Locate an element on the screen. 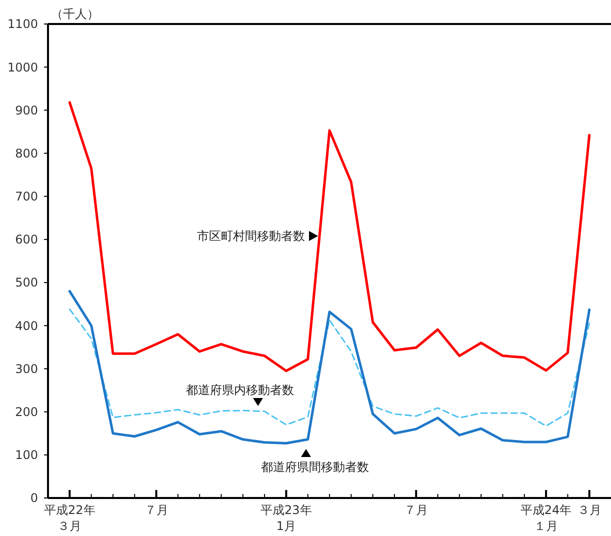  y-tick-label: 500 is located at coordinates (26, 283).